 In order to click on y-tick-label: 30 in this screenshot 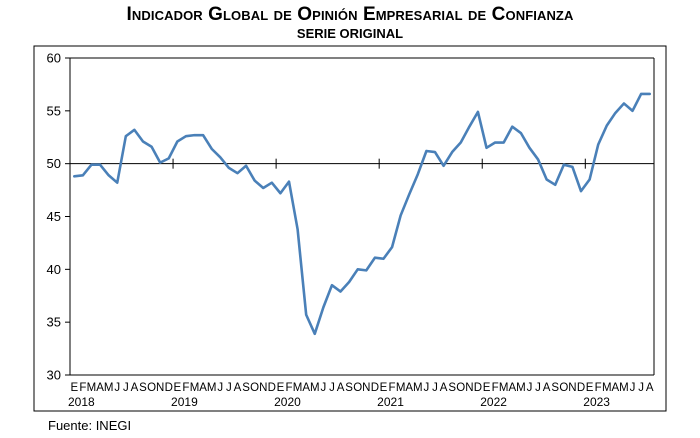, I will do `click(54, 375)`.